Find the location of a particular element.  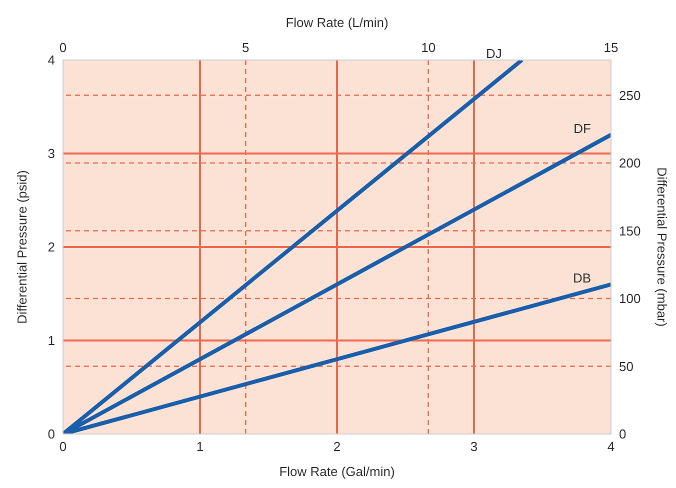

x-tick-label: 0 is located at coordinates (63, 446).